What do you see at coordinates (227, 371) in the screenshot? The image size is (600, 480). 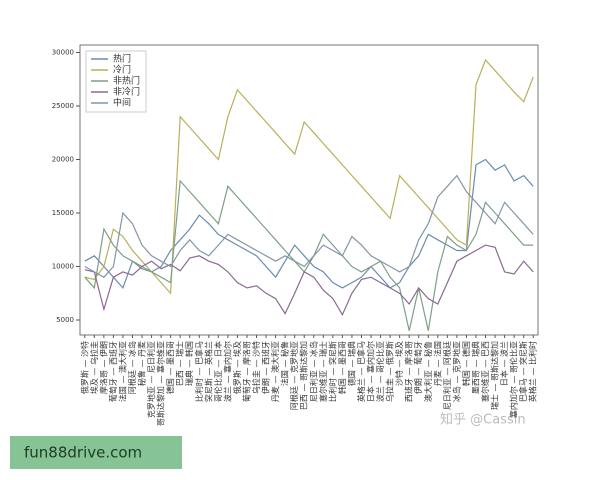 I see `x-tick-label: 波兰 — 塞内加尔` at bounding box center [227, 371].